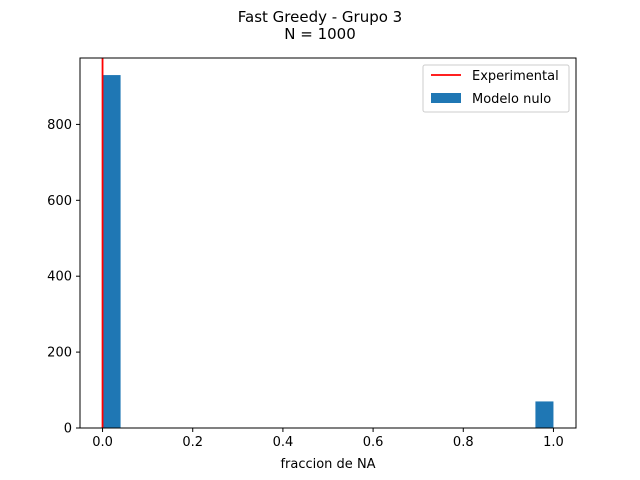 The width and height of the screenshot is (640, 480). Describe the element at coordinates (511, 99) in the screenshot. I see `legend-modelo-nulo-label: Modelo nulo` at that location.